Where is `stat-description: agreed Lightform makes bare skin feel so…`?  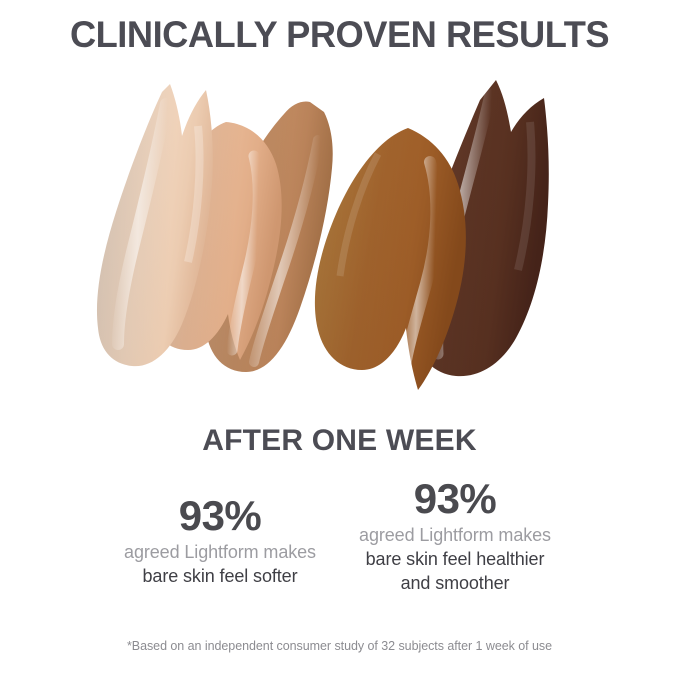 stat-description: agreed Lightform makes bare skin feel so… is located at coordinates (220, 565).